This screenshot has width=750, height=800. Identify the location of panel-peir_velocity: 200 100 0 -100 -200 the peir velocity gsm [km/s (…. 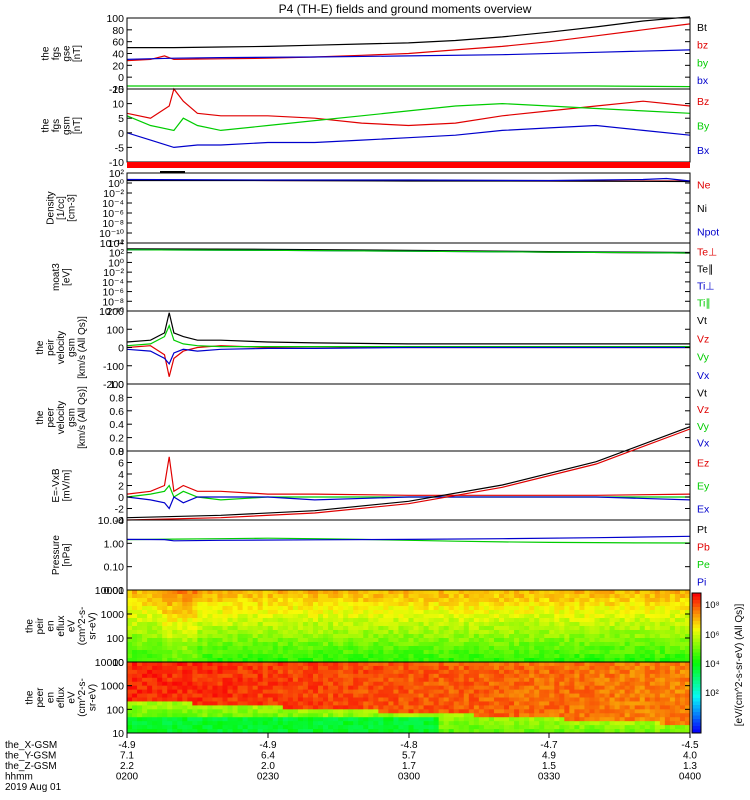
(372, 348).